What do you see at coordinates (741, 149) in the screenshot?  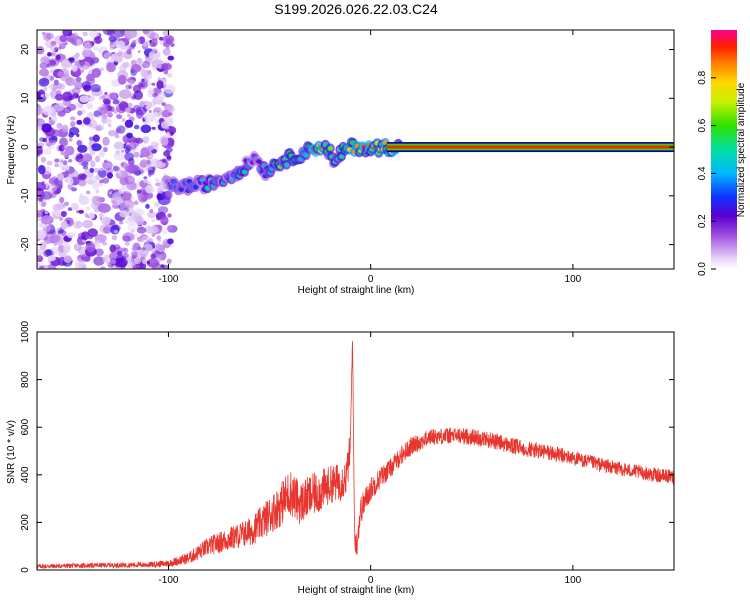 I see `colorbar-label: Normalized spectral amplitude` at bounding box center [741, 149].